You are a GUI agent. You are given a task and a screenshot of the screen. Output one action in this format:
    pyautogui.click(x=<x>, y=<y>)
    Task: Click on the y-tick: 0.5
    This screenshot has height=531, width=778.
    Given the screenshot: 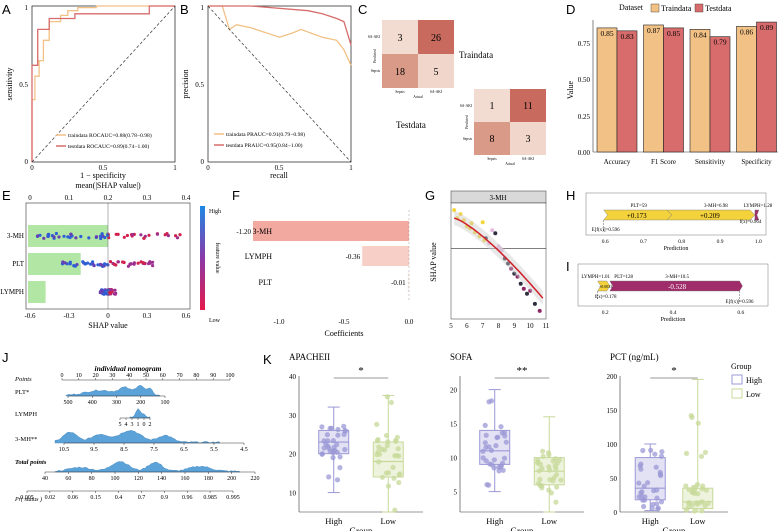 What is the action you would take?
    pyautogui.click(x=199, y=85)
    